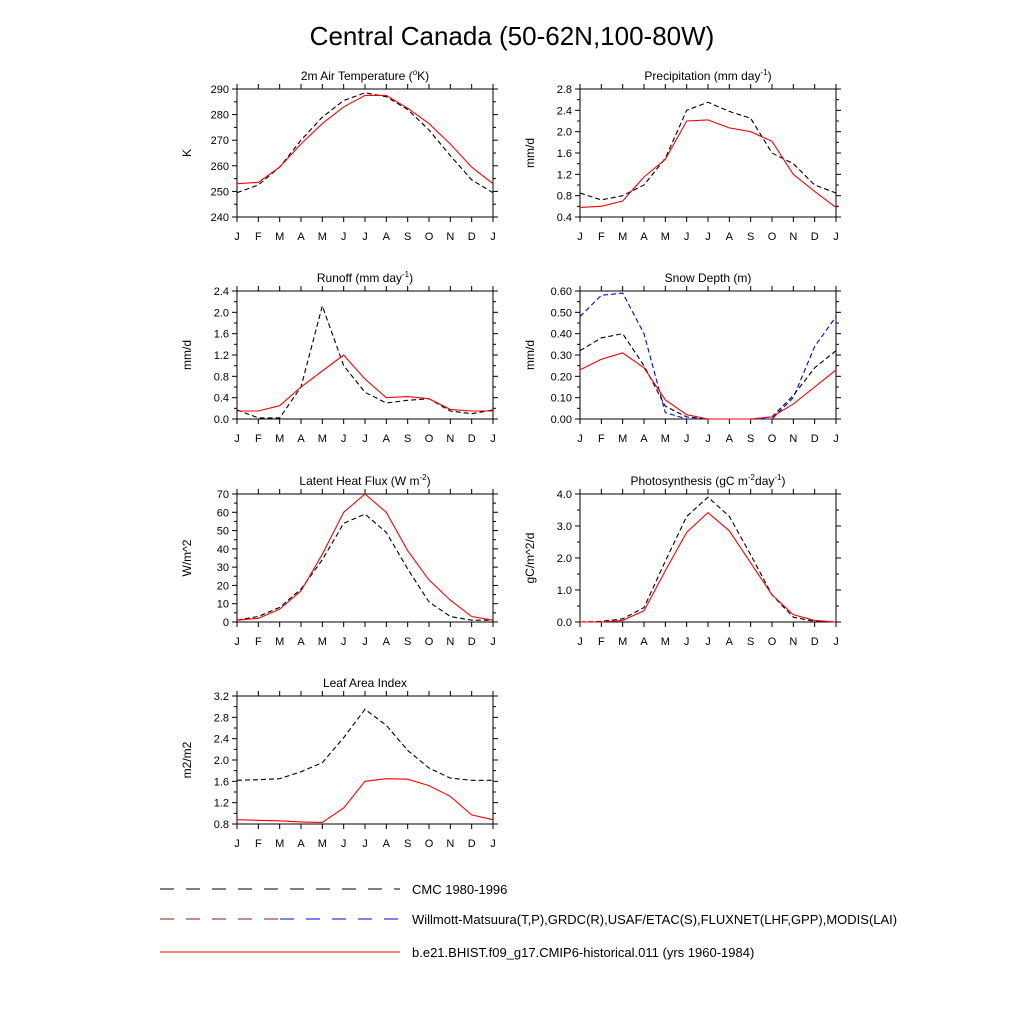  Describe the element at coordinates (220, 141) in the screenshot. I see `y-tick-label: 270` at that location.